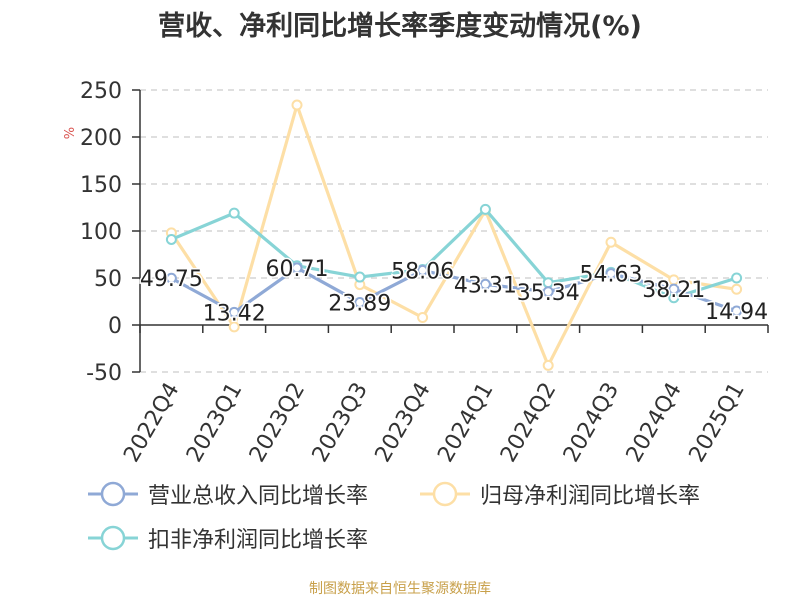  Describe the element at coordinates (104, 373) in the screenshot. I see `y-tick-label: -50` at that location.